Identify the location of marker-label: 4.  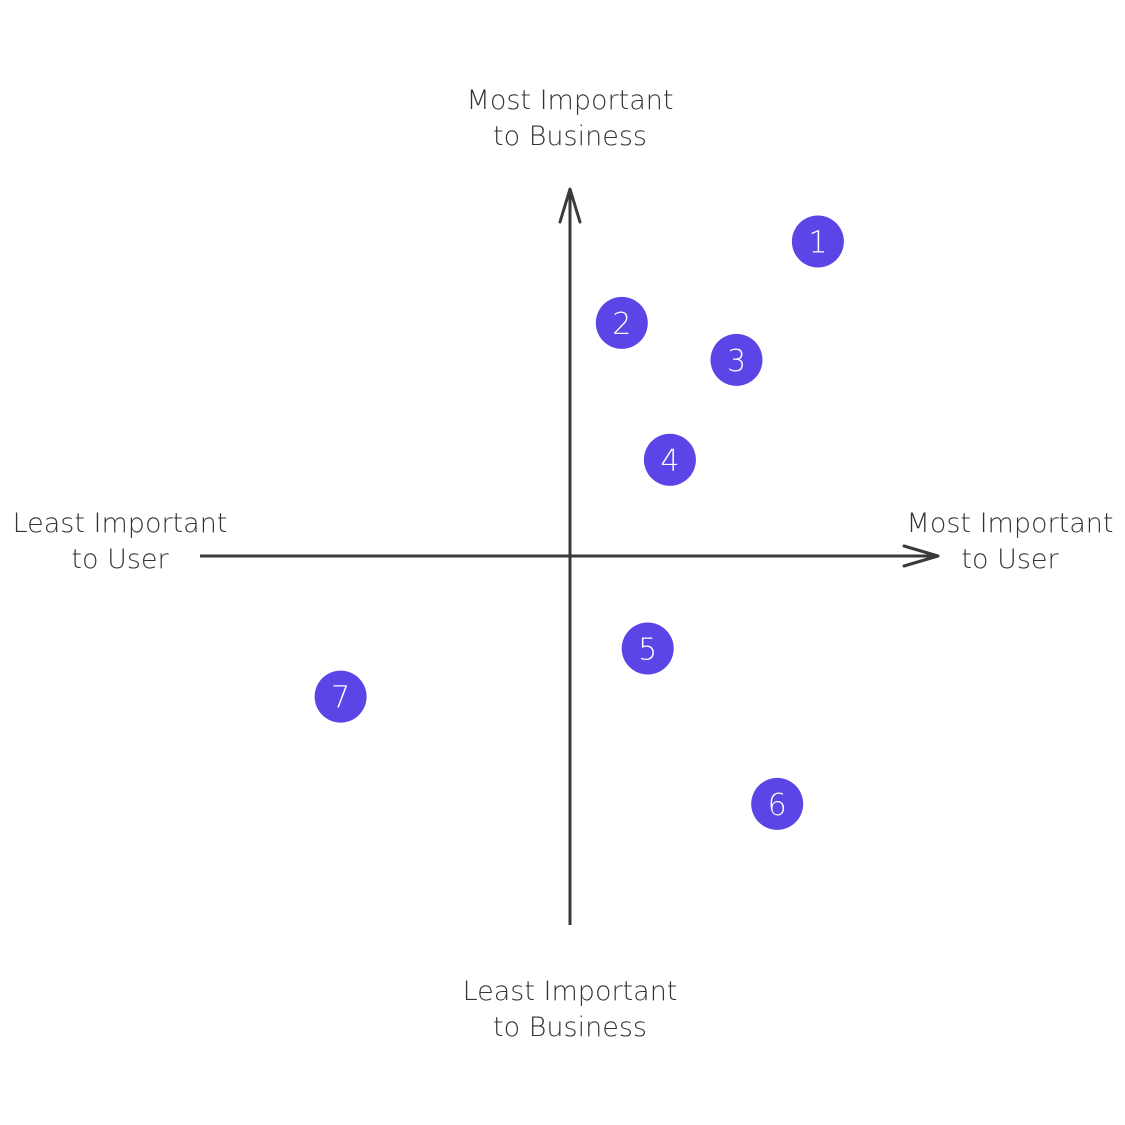
(669, 461).